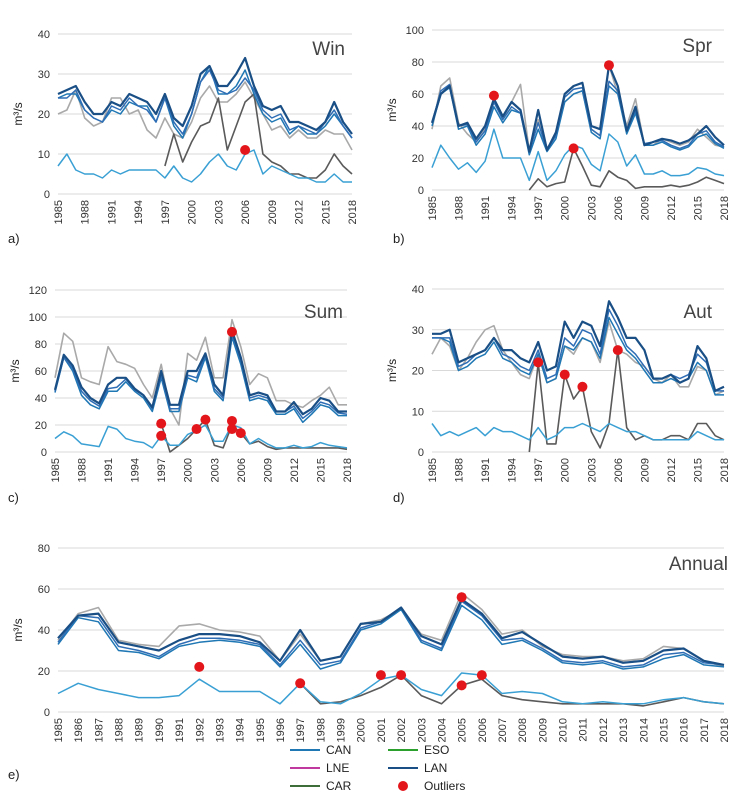  I want to click on series-line-low, so click(204, 166).